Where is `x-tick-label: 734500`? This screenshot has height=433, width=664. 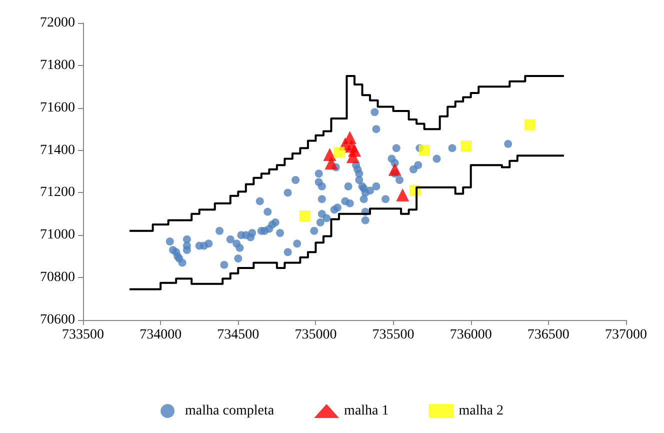
x-tick-label: 734500 is located at coordinates (238, 335).